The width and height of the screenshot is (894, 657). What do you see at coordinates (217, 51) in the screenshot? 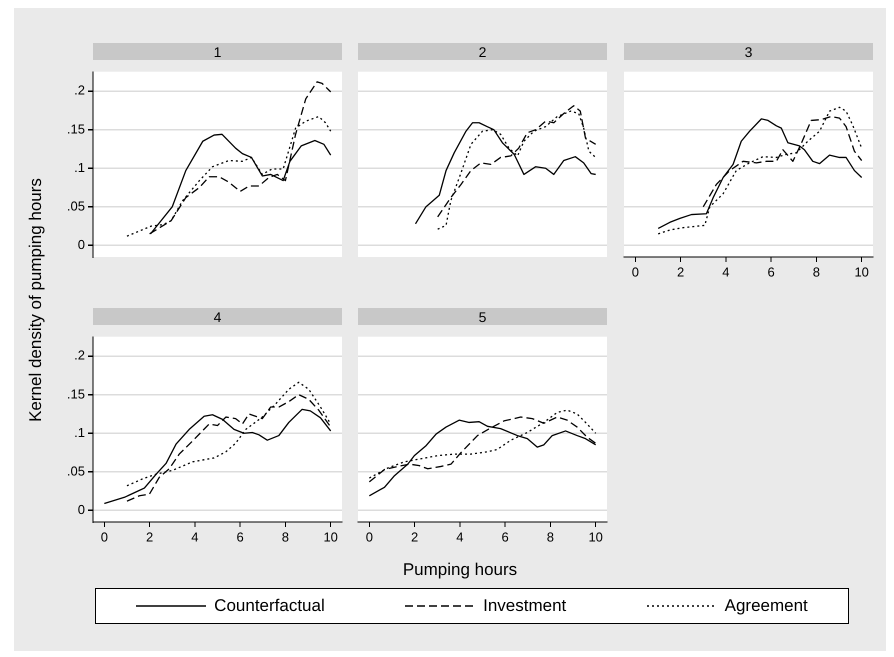
I see `chart-title: 1` at bounding box center [217, 51].